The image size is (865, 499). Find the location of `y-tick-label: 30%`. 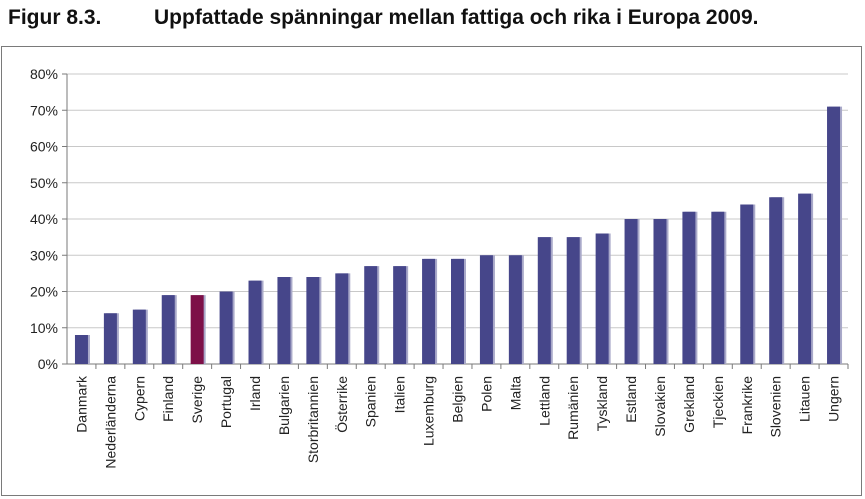

y-tick-label: 30% is located at coordinates (44, 255).